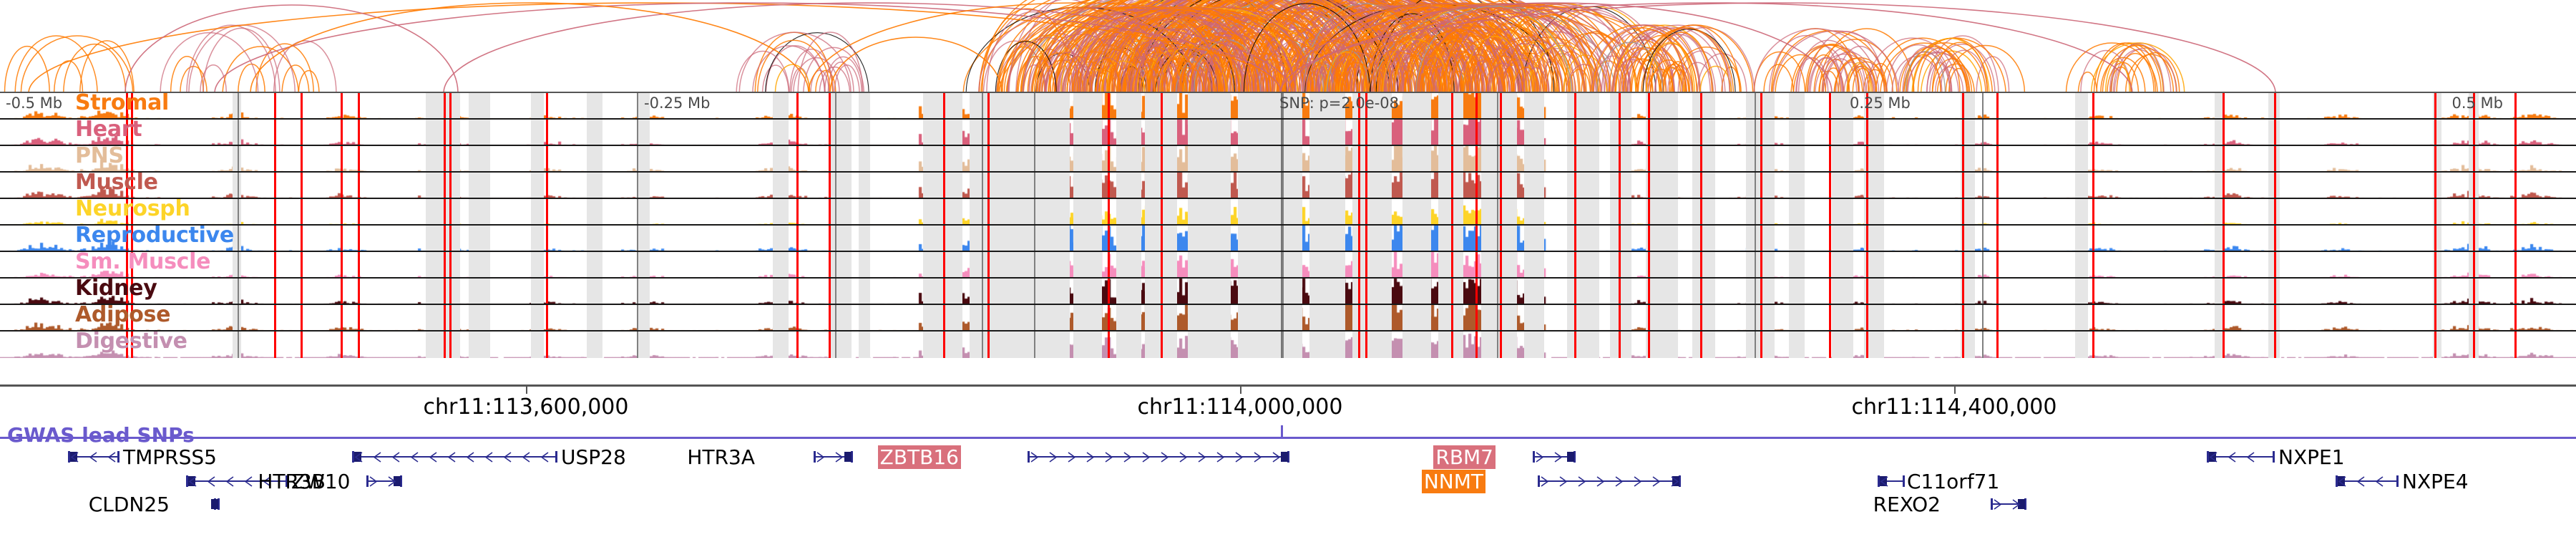 The height and width of the screenshot is (537, 2576). What do you see at coordinates (170, 457) in the screenshot?
I see `gene-label-TMPRSS5: TMPRSS5` at bounding box center [170, 457].